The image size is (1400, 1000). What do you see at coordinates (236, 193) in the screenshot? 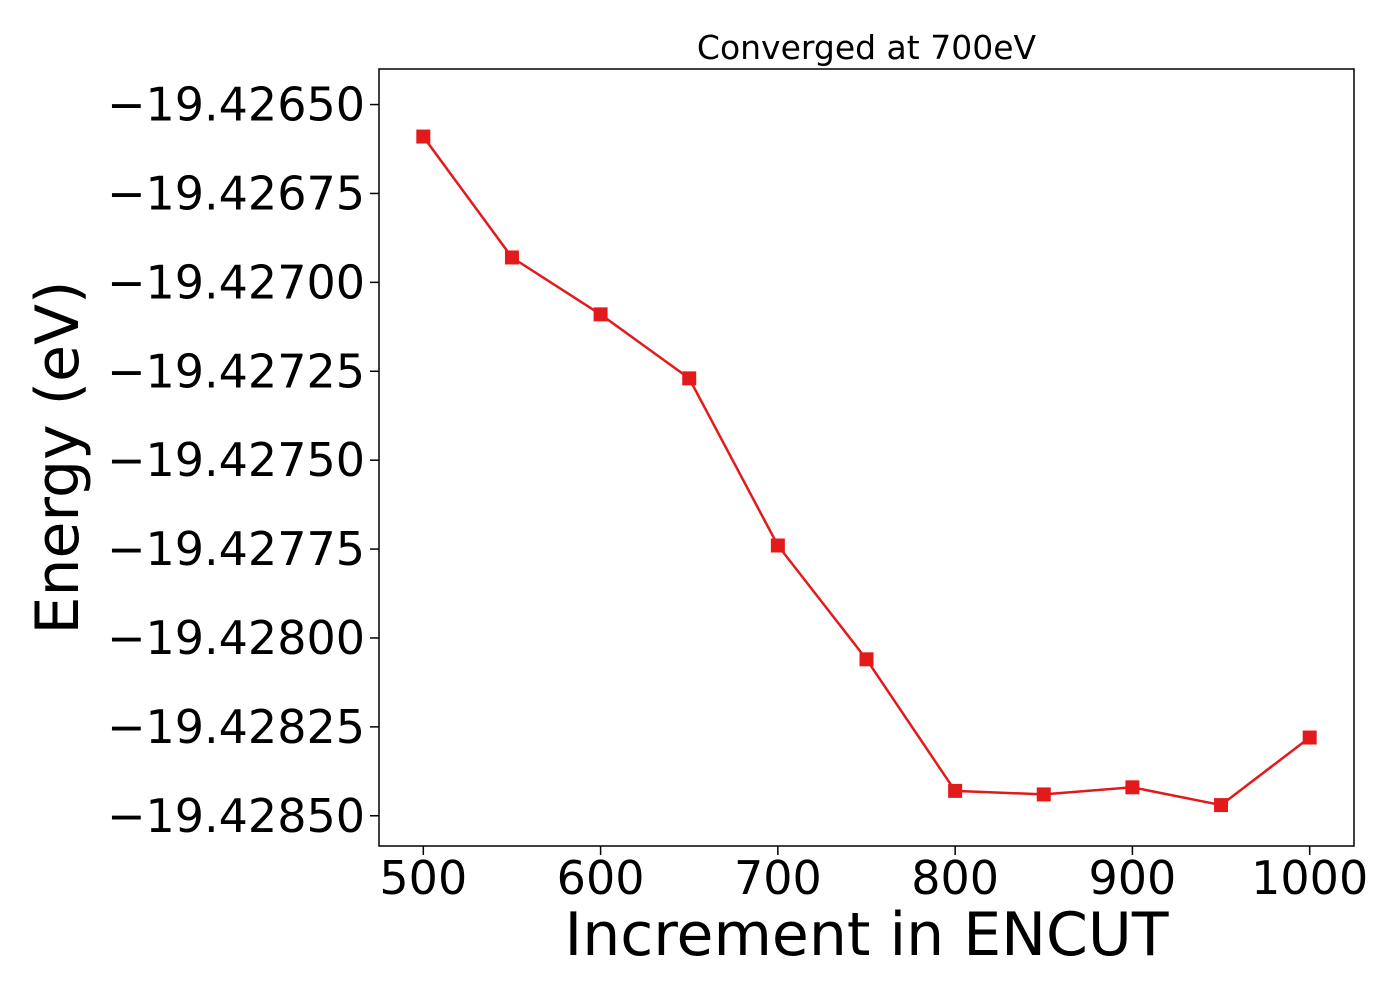
I see `y-tick-label: −19.42675` at bounding box center [236, 193].